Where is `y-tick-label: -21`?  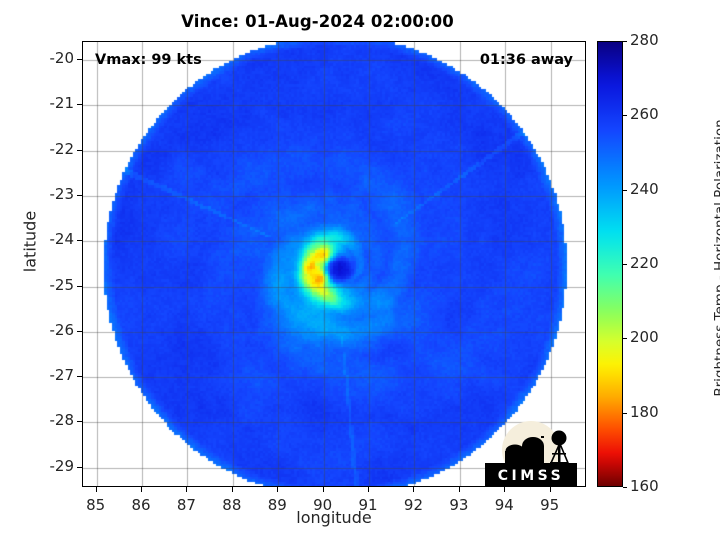 y-tick-label: -21 is located at coordinates (62, 103).